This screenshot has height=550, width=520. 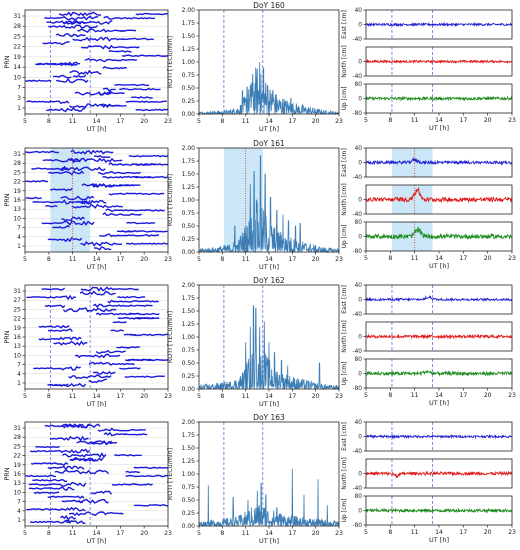 What do you see at coordinates (144, 396) in the screenshot?
I see `x-tick-label: 20` at bounding box center [144, 396].